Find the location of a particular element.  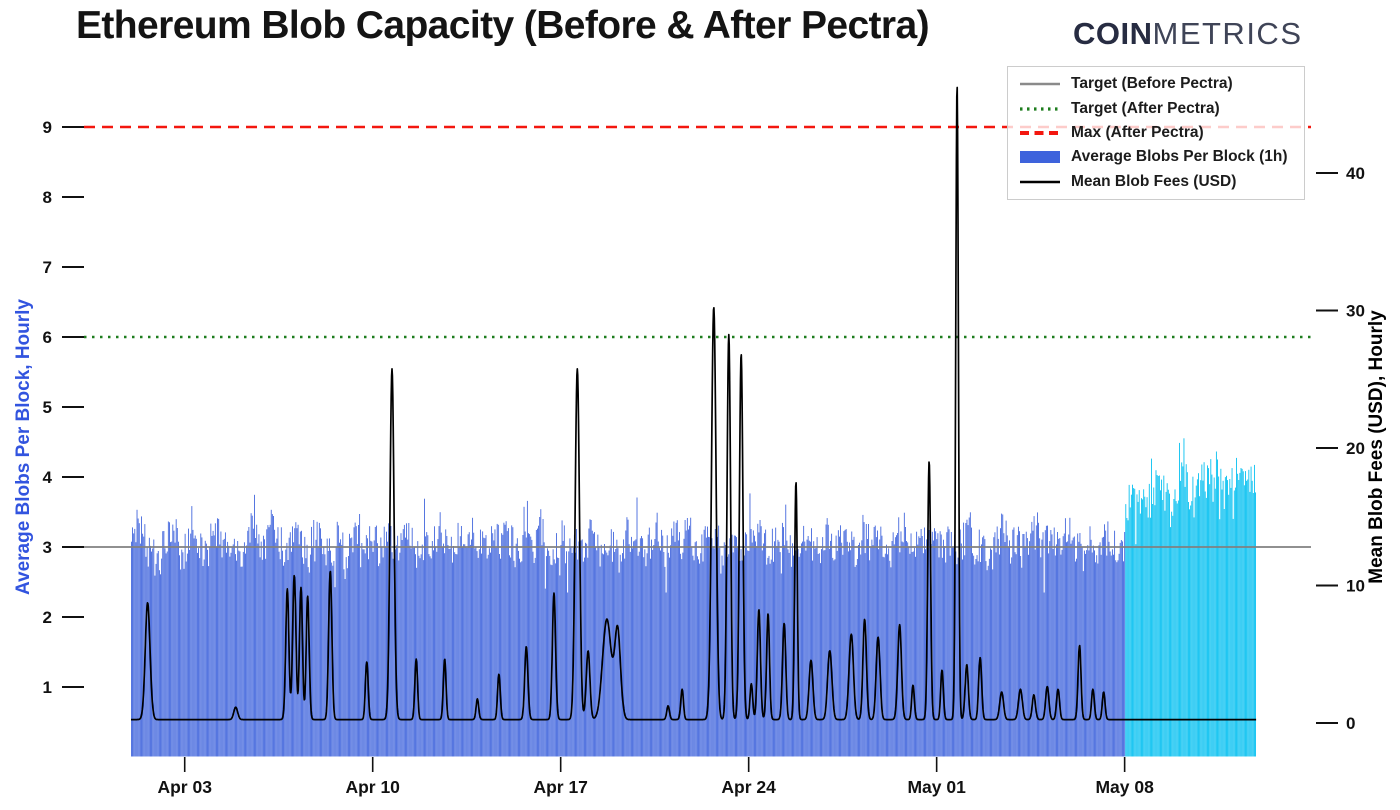

right-axis-title: Mean Blob Fees (USD), Hourly is located at coordinates (1376, 447).